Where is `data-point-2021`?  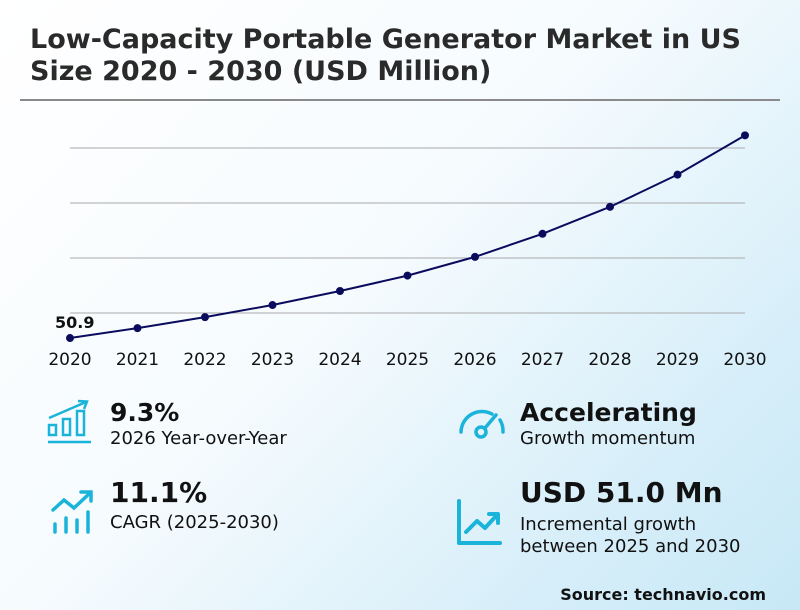
data-point-2021 is located at coordinates (137, 328).